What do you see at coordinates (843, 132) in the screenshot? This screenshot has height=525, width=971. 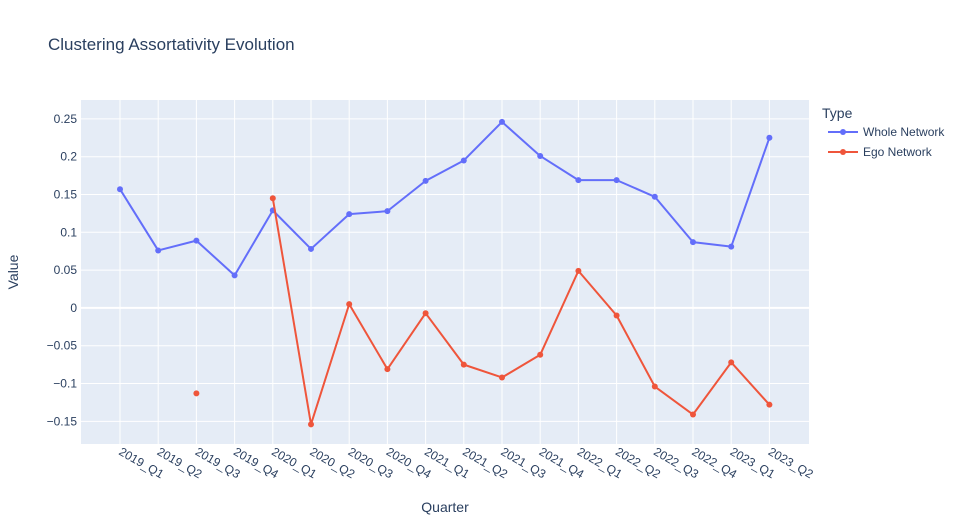 I see `legend-whole-network-marker` at bounding box center [843, 132].